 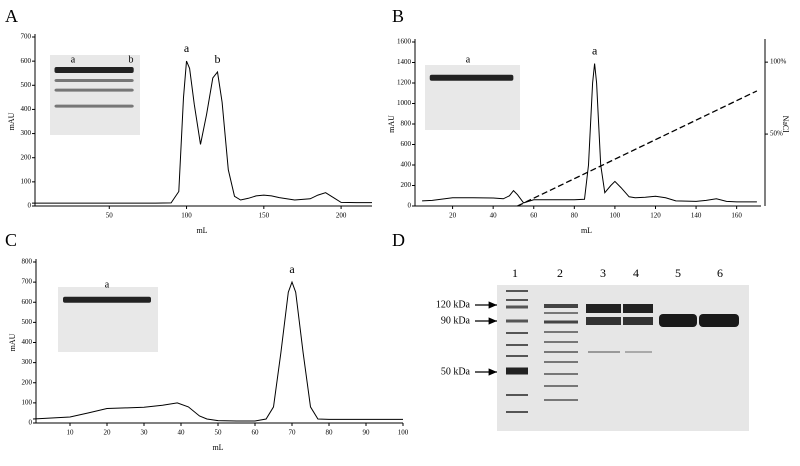 I want to click on lane-label: 4, so click(x=636, y=273).